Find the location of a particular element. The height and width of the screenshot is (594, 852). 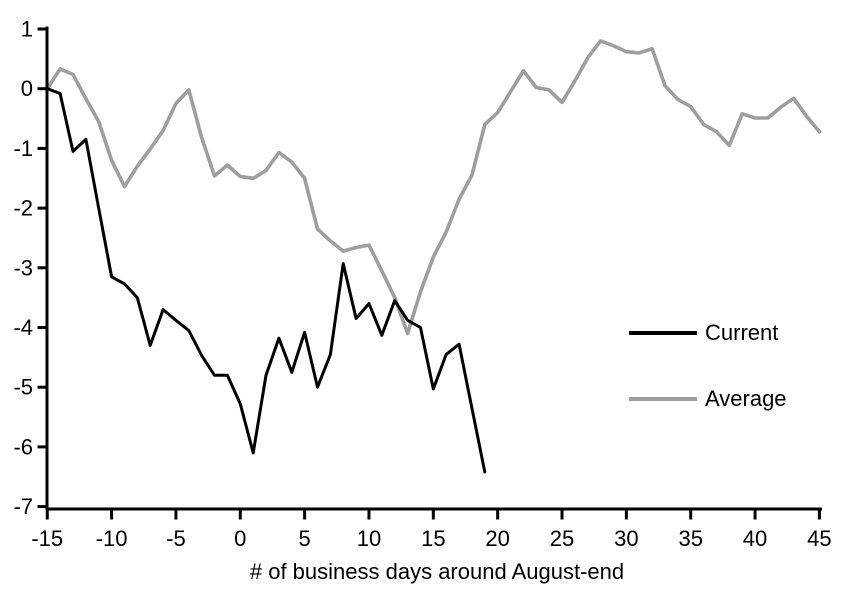

average-line-swatch is located at coordinates (663, 399).